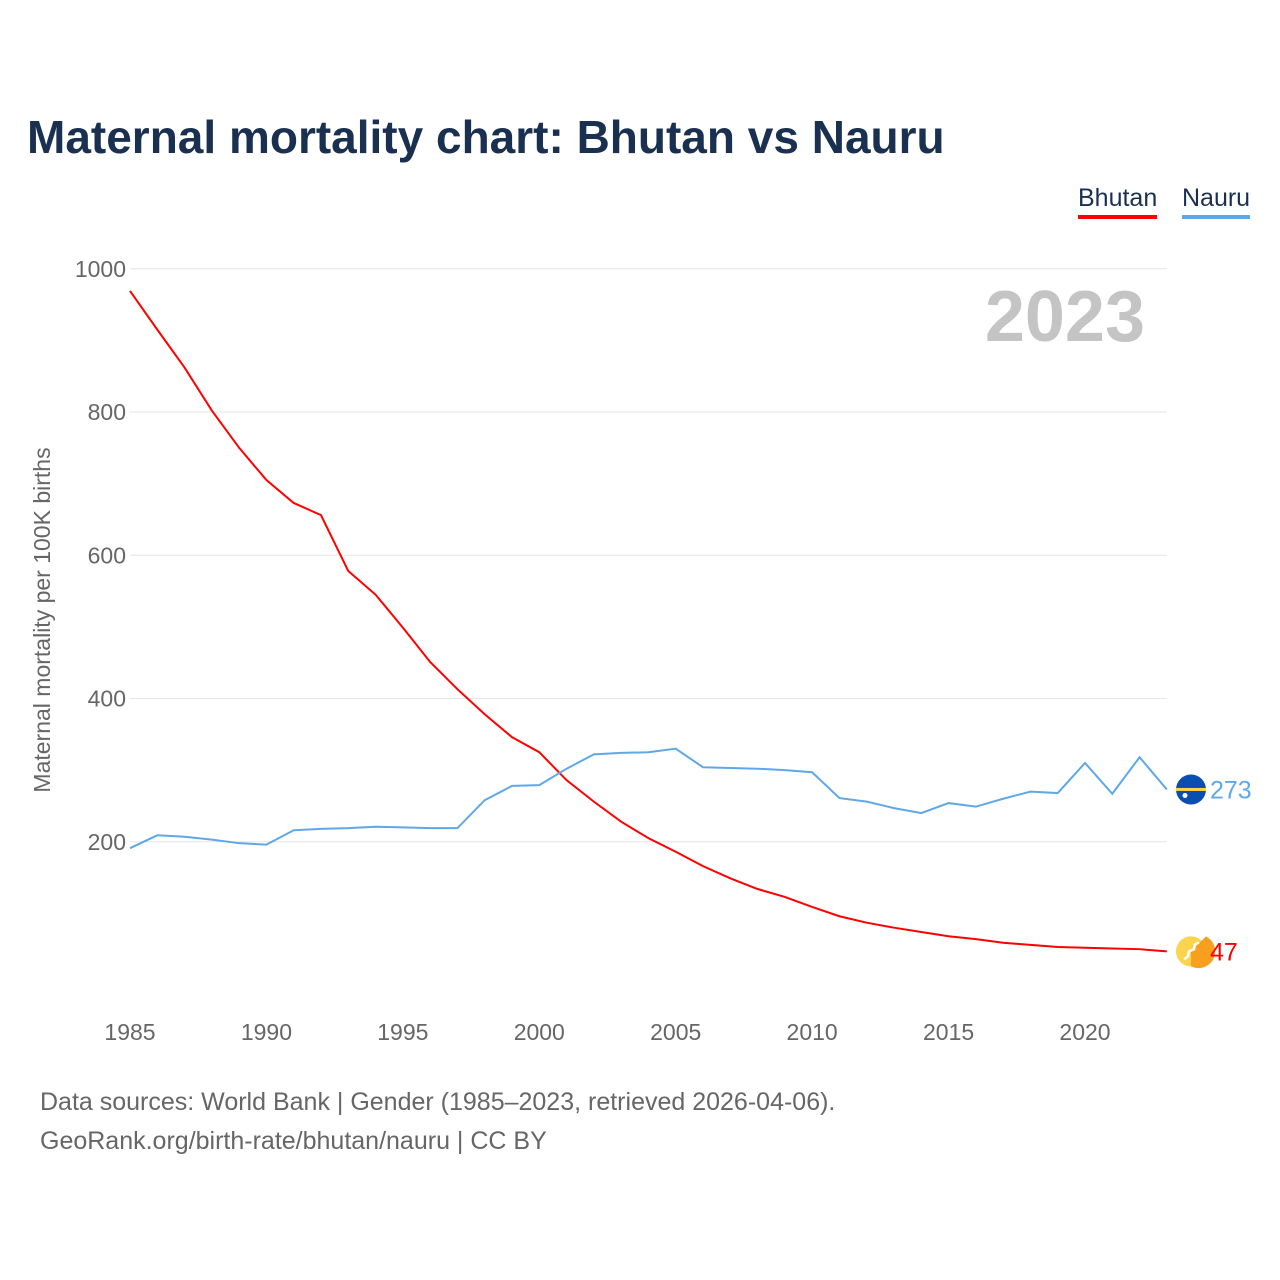  I want to click on x-tick-label: 2015, so click(948, 1032).